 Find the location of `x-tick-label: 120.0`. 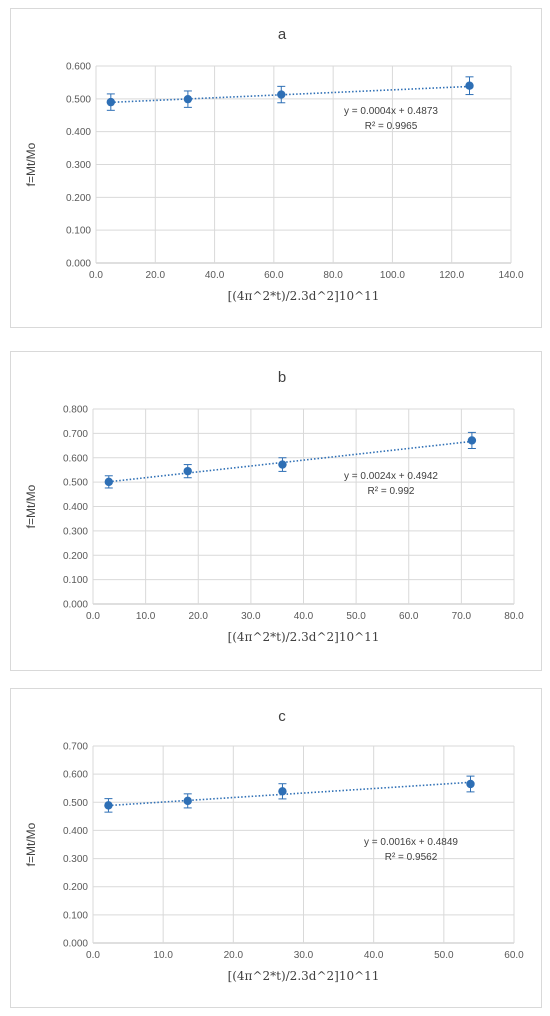

x-tick-label: 120.0 is located at coordinates (451, 275).